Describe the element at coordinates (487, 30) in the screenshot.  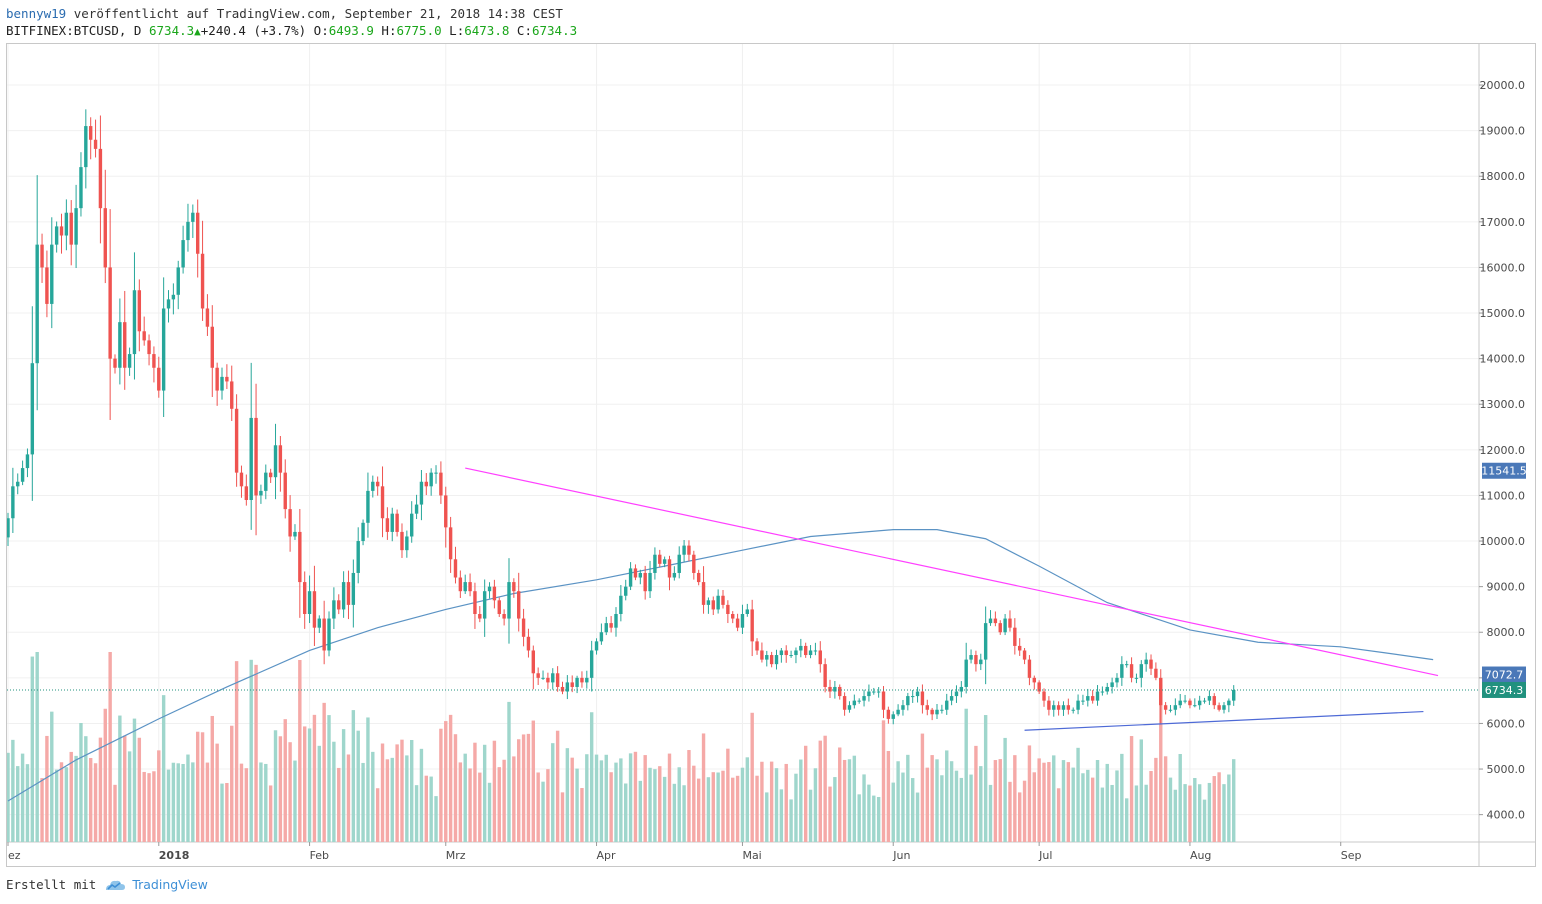
I see `low-value: 6473.8` at that location.